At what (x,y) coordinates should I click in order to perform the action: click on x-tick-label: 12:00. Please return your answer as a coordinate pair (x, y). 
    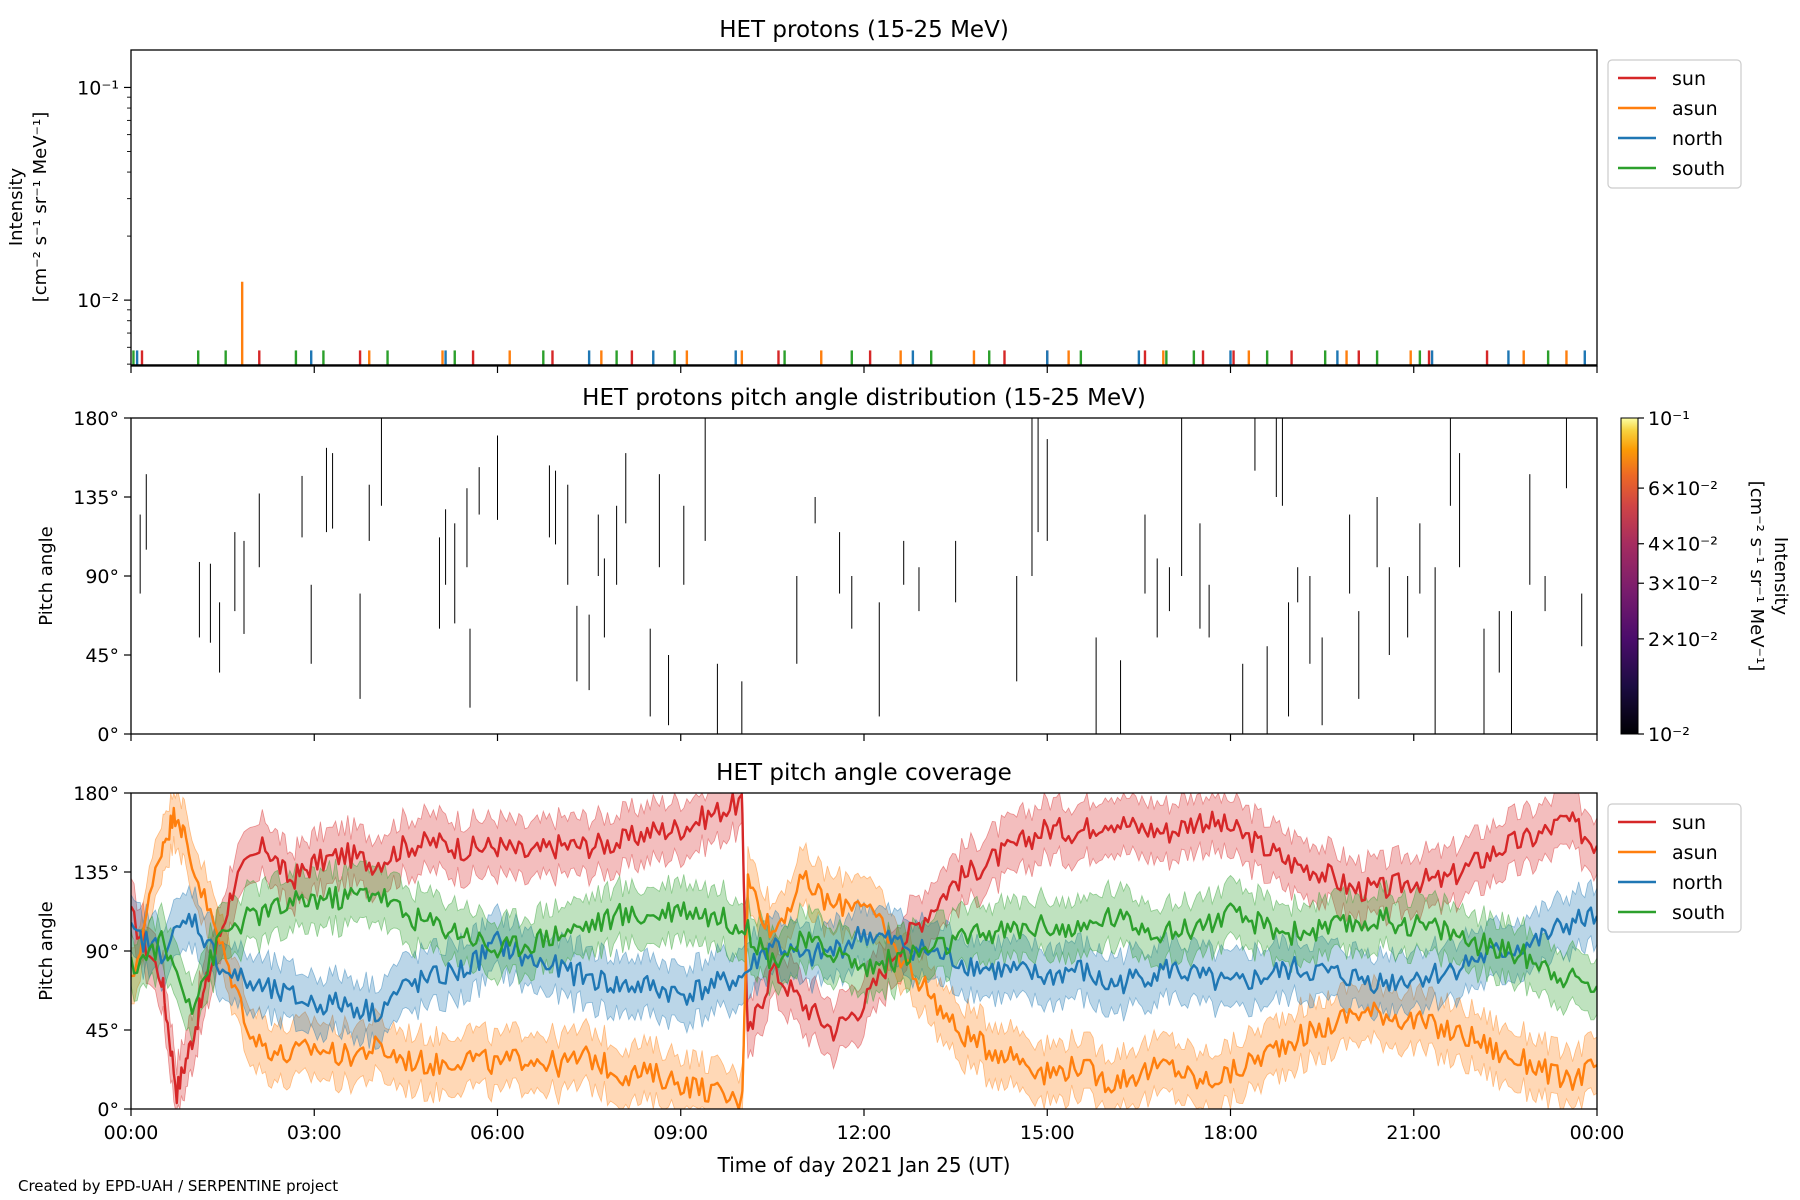
    Looking at the image, I should click on (864, 1133).